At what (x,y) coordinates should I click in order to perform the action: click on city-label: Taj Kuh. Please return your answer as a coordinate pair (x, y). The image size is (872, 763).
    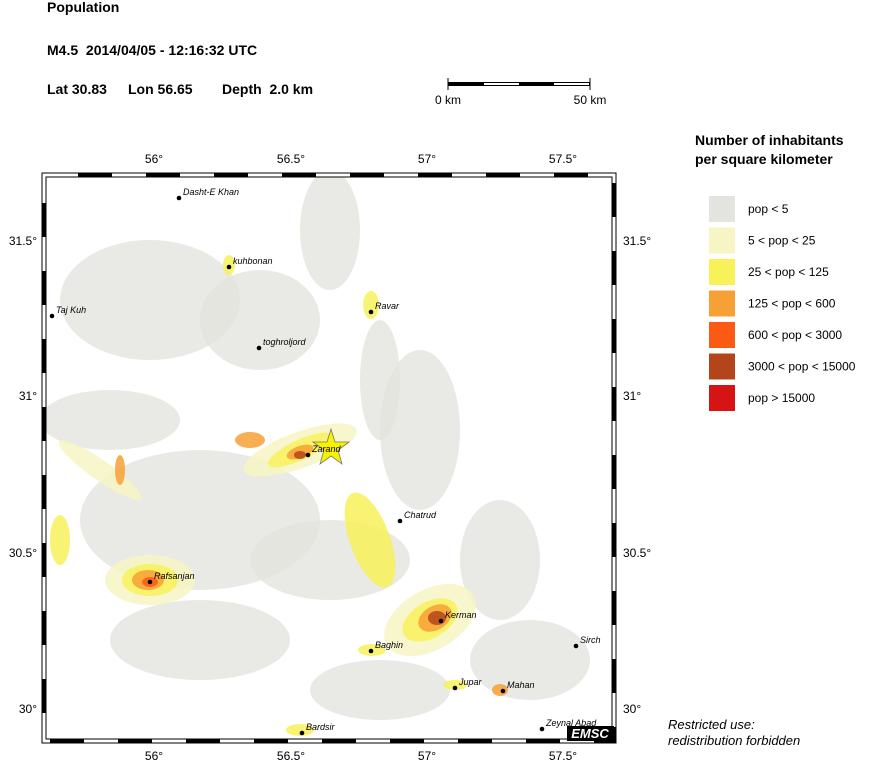
    Looking at the image, I should click on (71, 310).